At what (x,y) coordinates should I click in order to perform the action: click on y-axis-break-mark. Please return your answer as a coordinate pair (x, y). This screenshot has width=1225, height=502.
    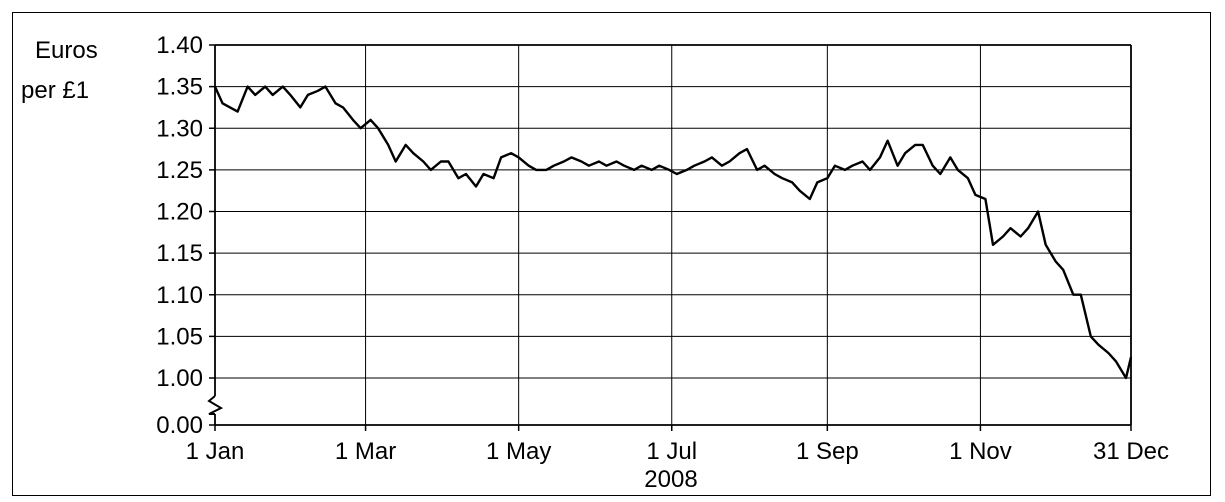
    Looking at the image, I should click on (215, 405).